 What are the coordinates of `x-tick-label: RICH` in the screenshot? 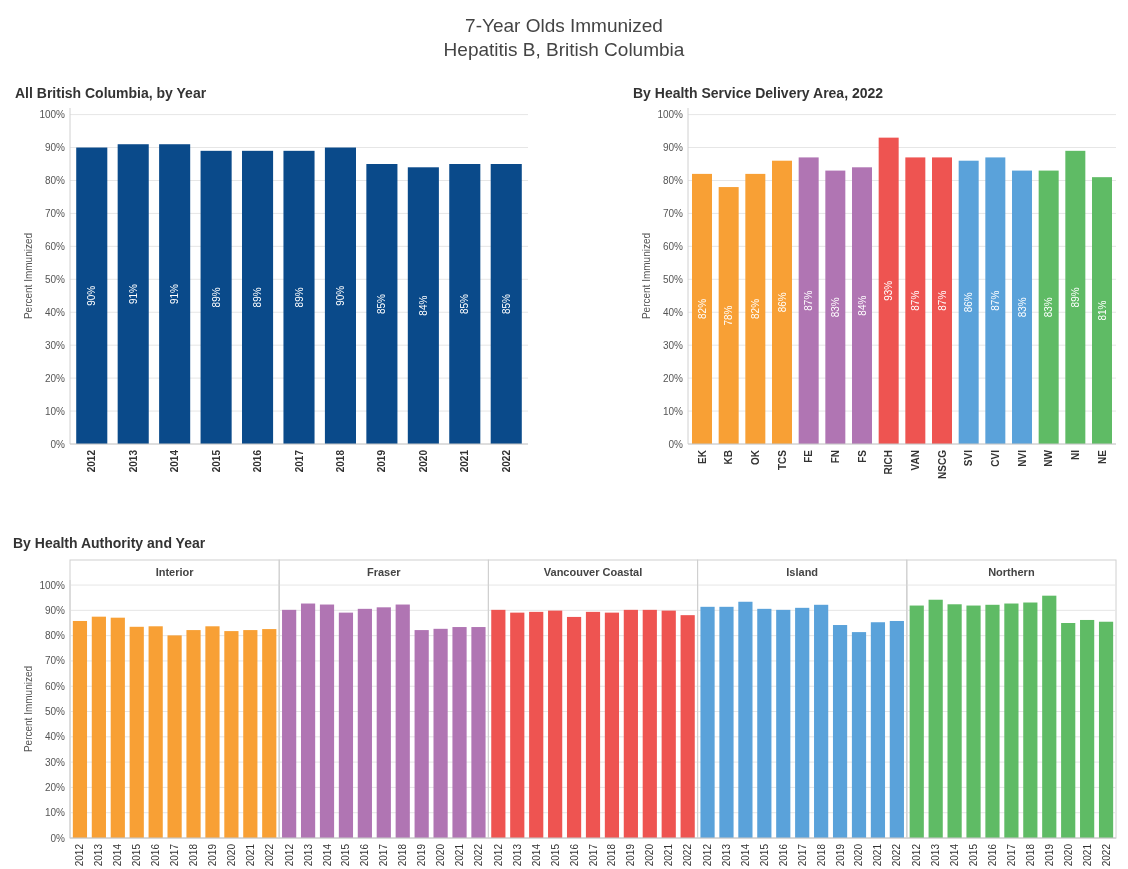 It's located at (889, 462).